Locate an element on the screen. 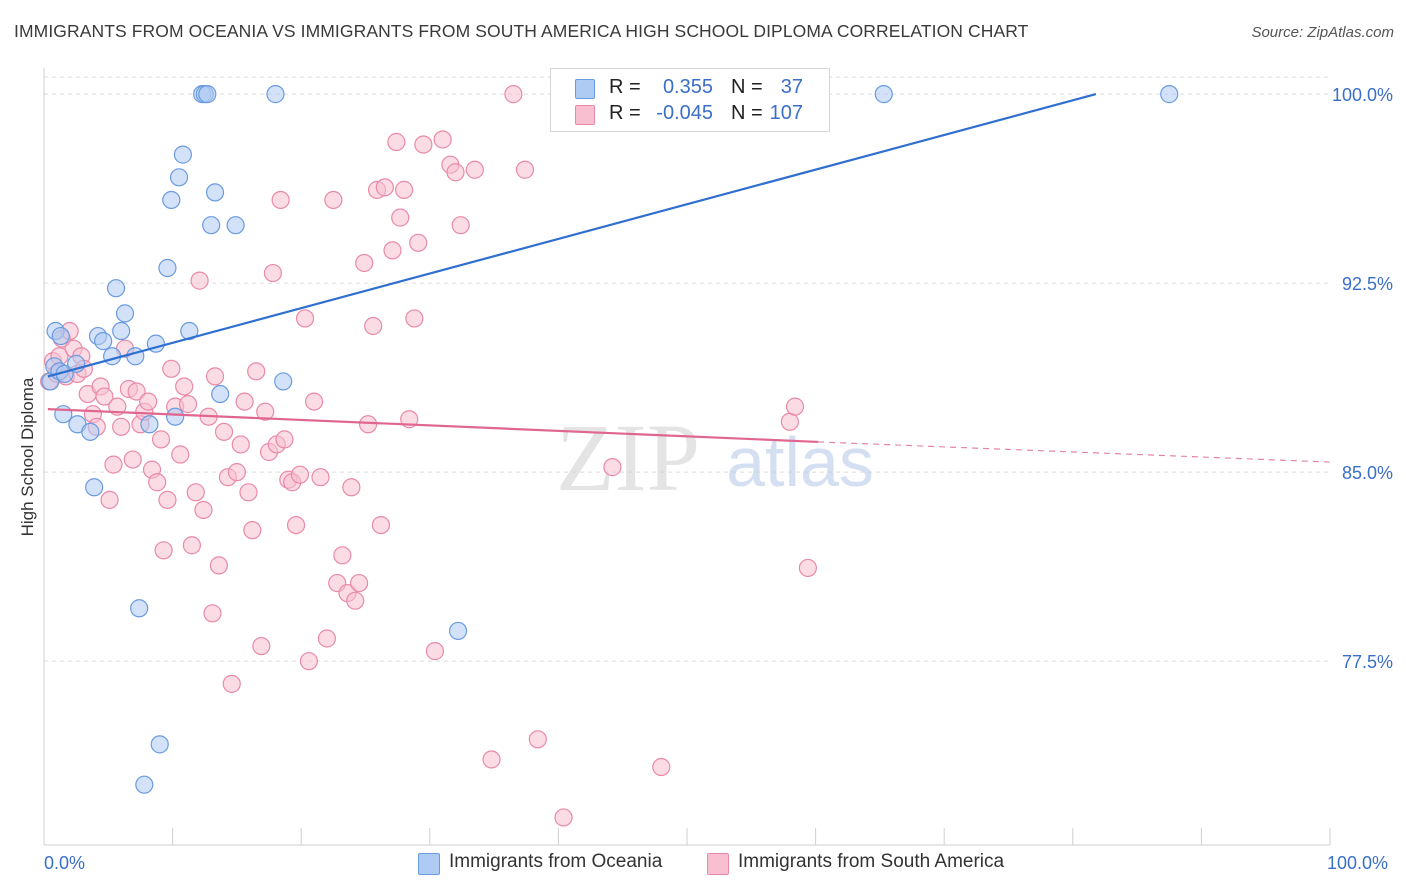  source-label: Source: ZipAtlas.com is located at coordinates (1322, 32).